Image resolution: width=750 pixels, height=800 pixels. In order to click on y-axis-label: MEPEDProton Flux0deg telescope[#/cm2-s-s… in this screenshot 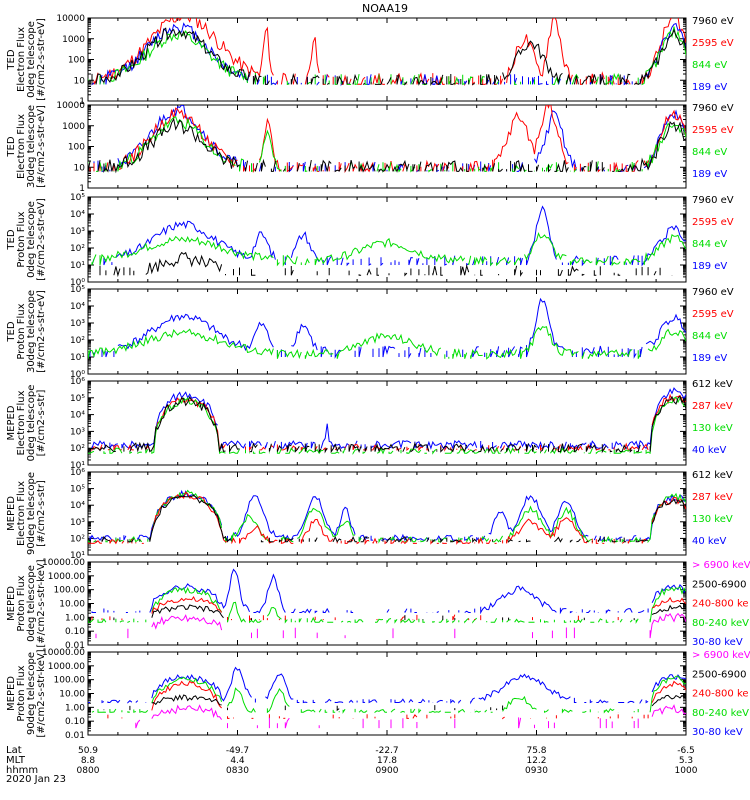, I will do `click(26, 603)`.